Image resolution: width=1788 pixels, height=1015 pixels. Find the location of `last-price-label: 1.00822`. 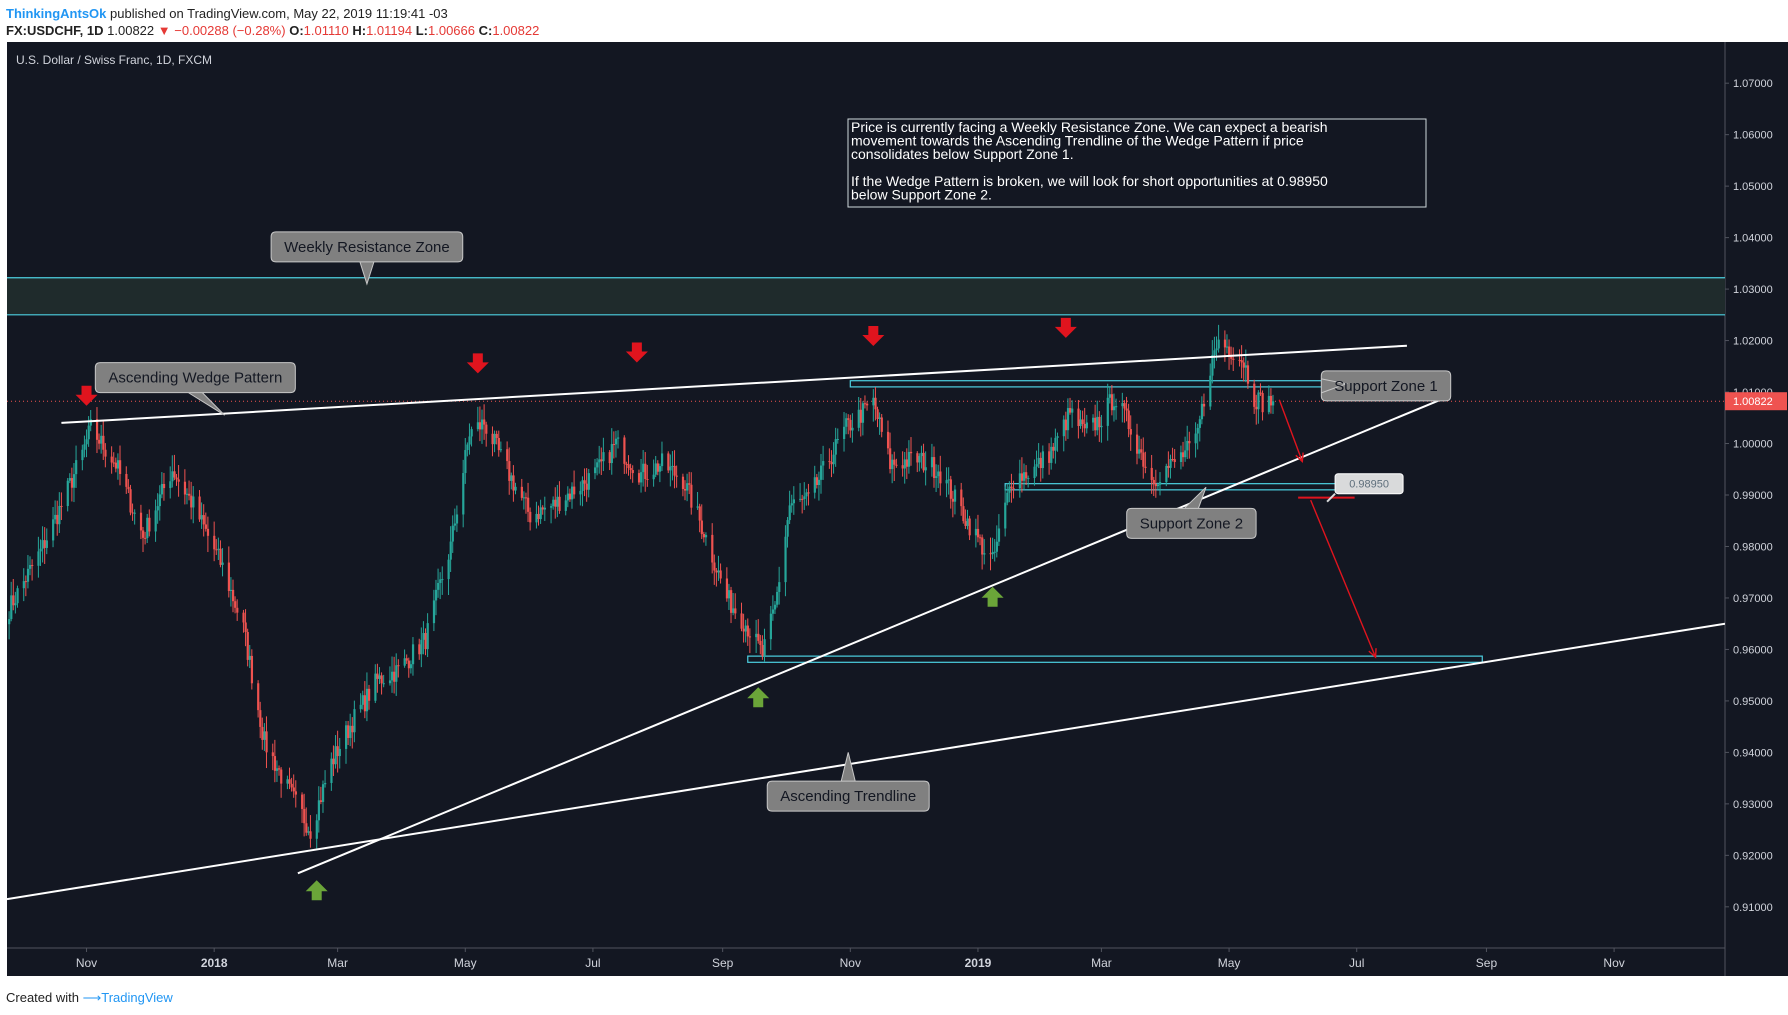

last-price-label: 1.00822 is located at coordinates (1753, 402).